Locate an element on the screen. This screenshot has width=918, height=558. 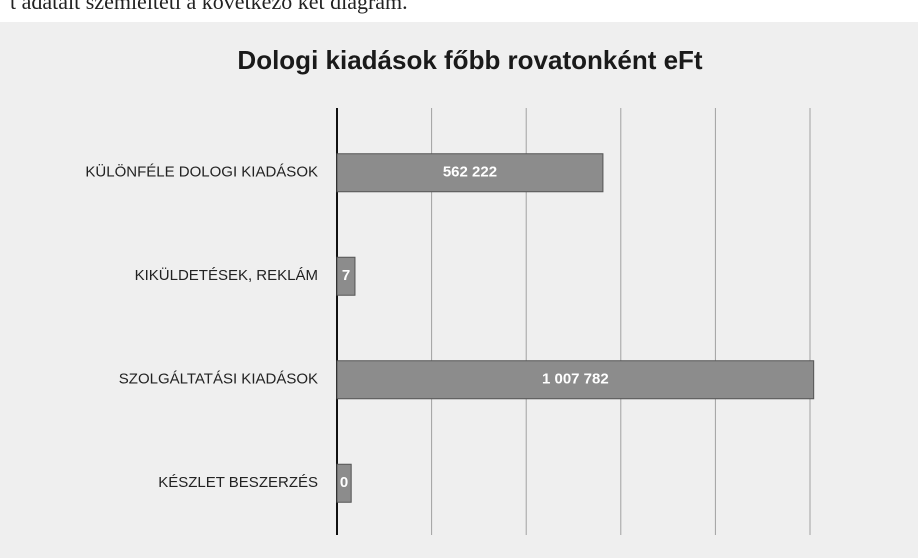
value-label: 7 is located at coordinates (346, 275).